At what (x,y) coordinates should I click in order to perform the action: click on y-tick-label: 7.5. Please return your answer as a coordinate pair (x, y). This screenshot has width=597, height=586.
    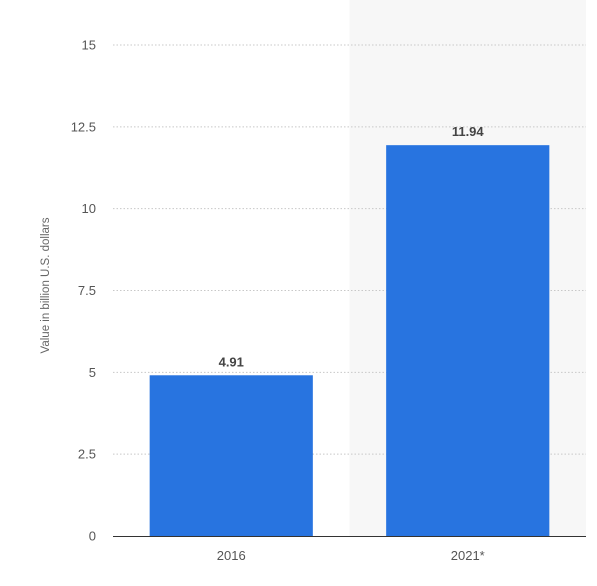
    Looking at the image, I should click on (87, 290).